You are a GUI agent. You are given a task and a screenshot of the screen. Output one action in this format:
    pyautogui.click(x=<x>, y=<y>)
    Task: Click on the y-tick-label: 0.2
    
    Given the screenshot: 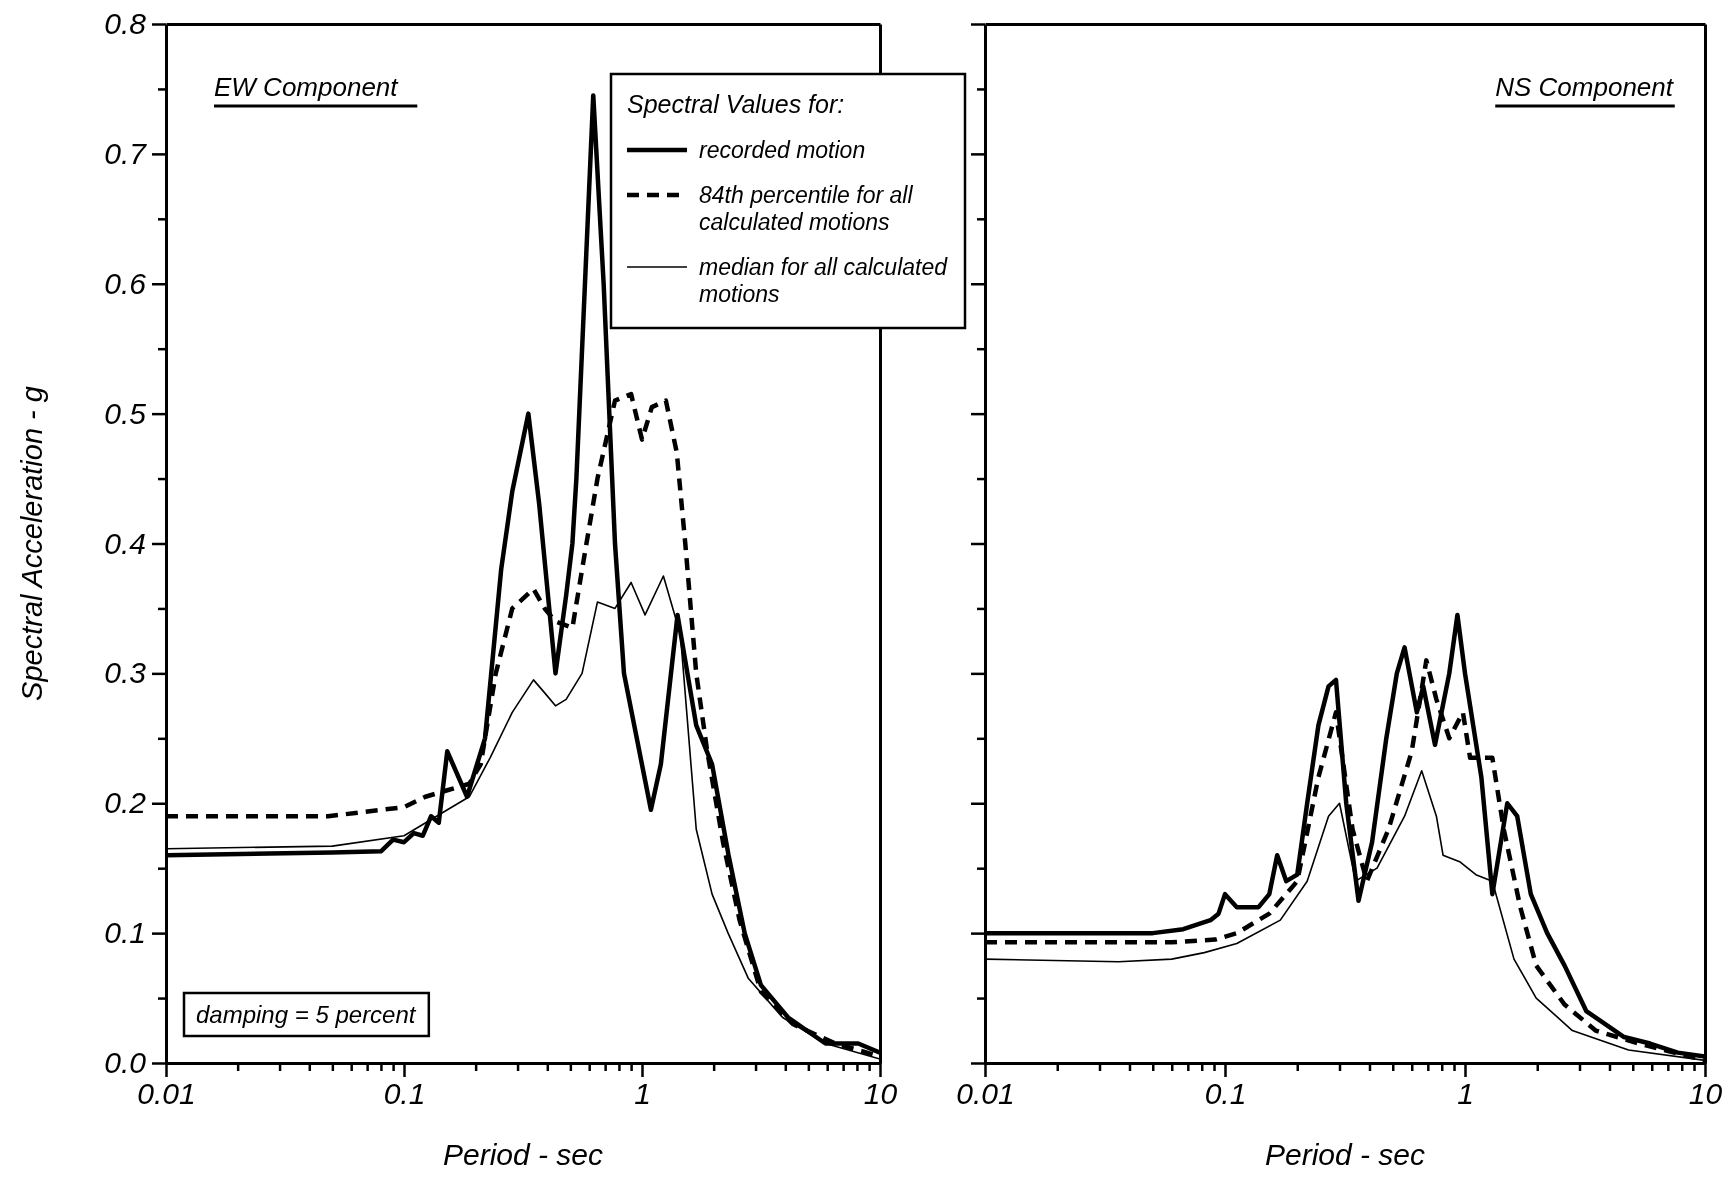 What is the action you would take?
    pyautogui.click(x=125, y=803)
    